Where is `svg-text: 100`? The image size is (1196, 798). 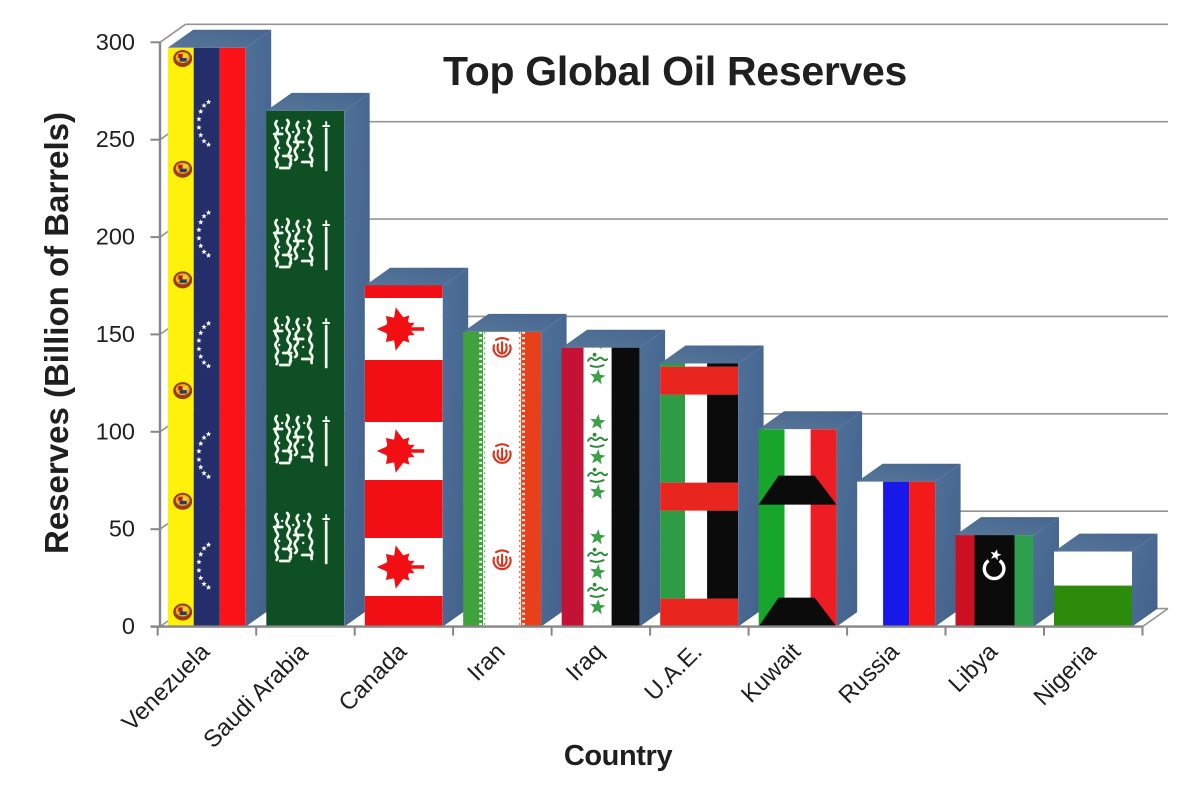
svg-text: 100 is located at coordinates (115, 431).